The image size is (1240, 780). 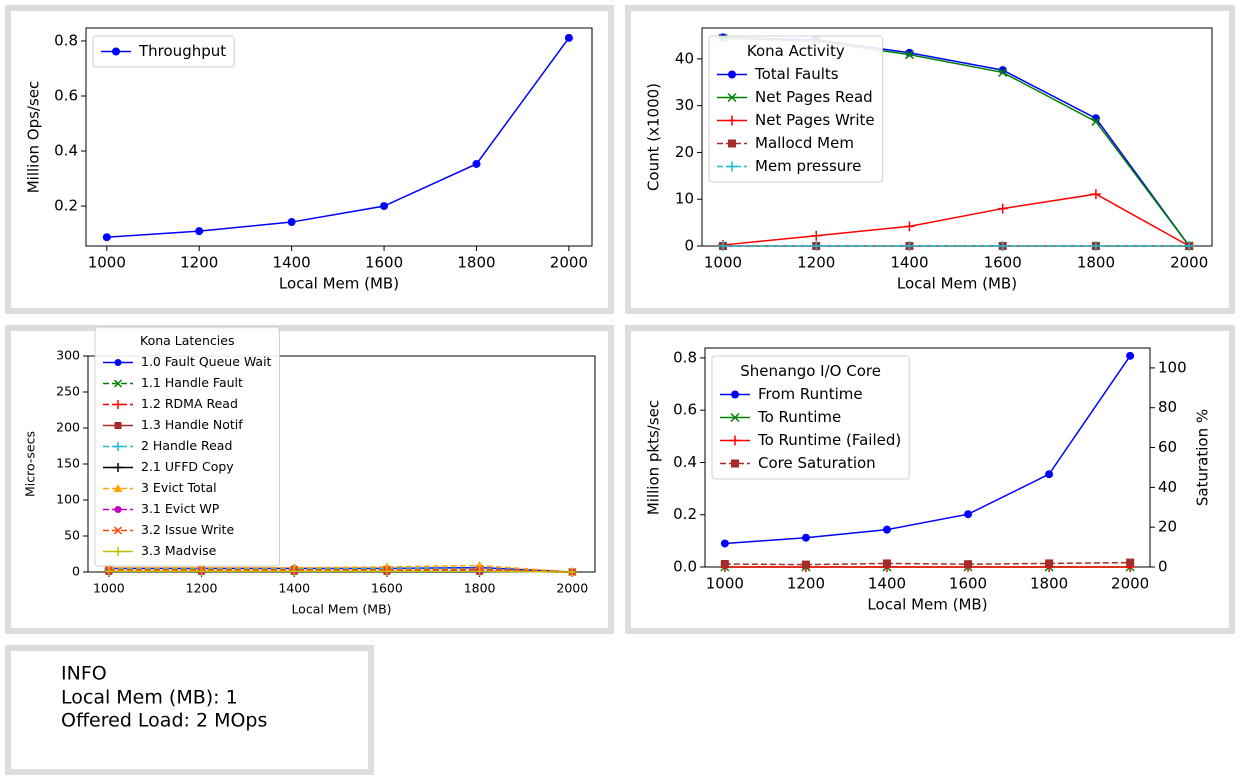 What do you see at coordinates (187, 529) in the screenshot?
I see `legend-label: 3.2 Issue Write` at bounding box center [187, 529].